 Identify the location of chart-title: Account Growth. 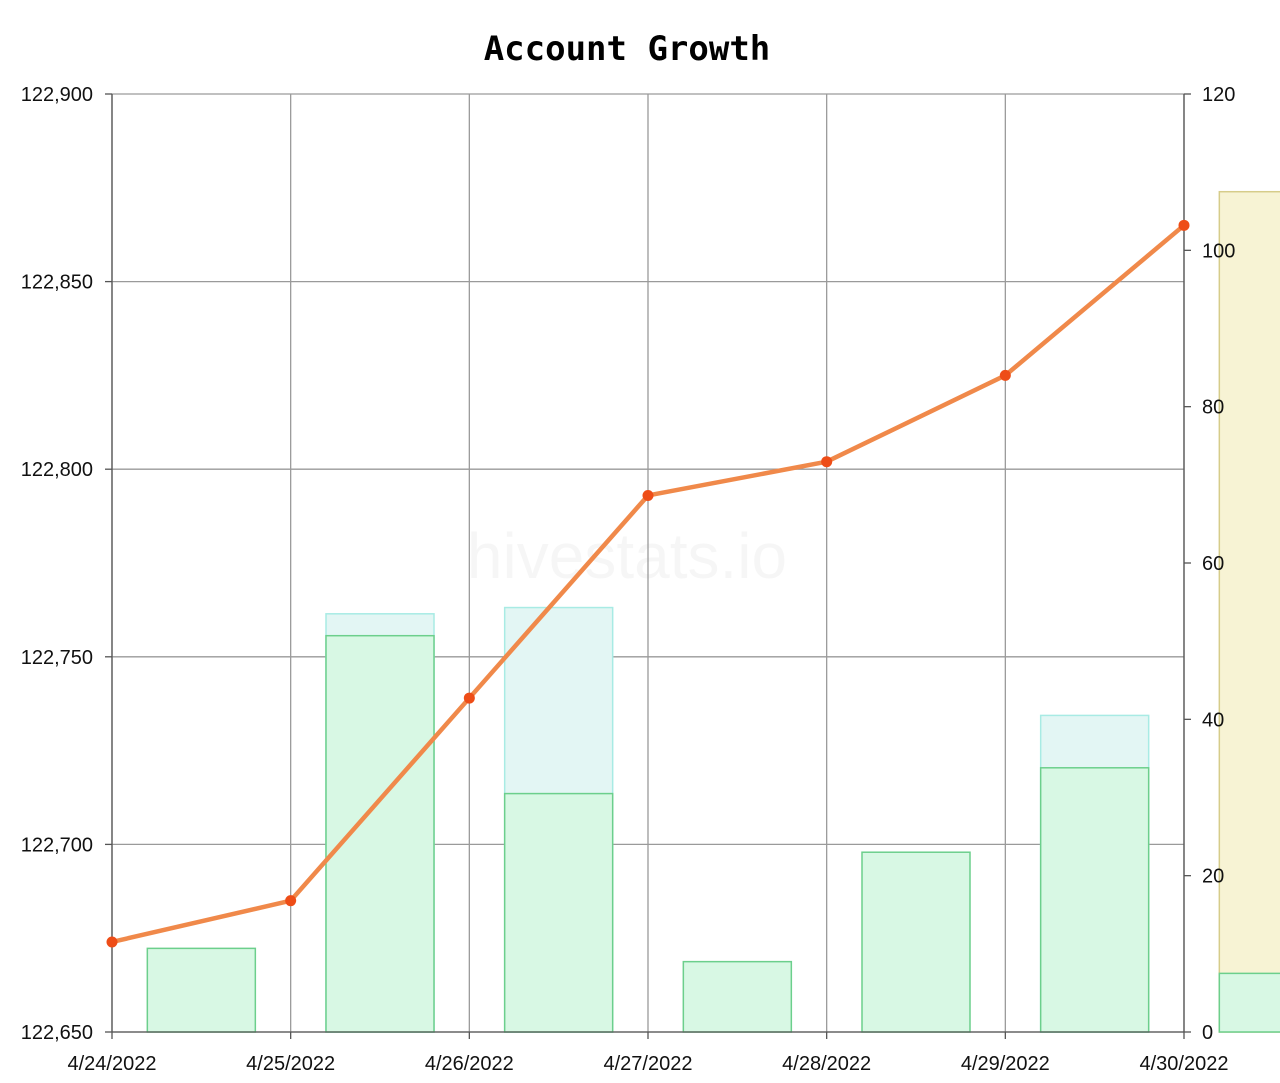
(627, 49).